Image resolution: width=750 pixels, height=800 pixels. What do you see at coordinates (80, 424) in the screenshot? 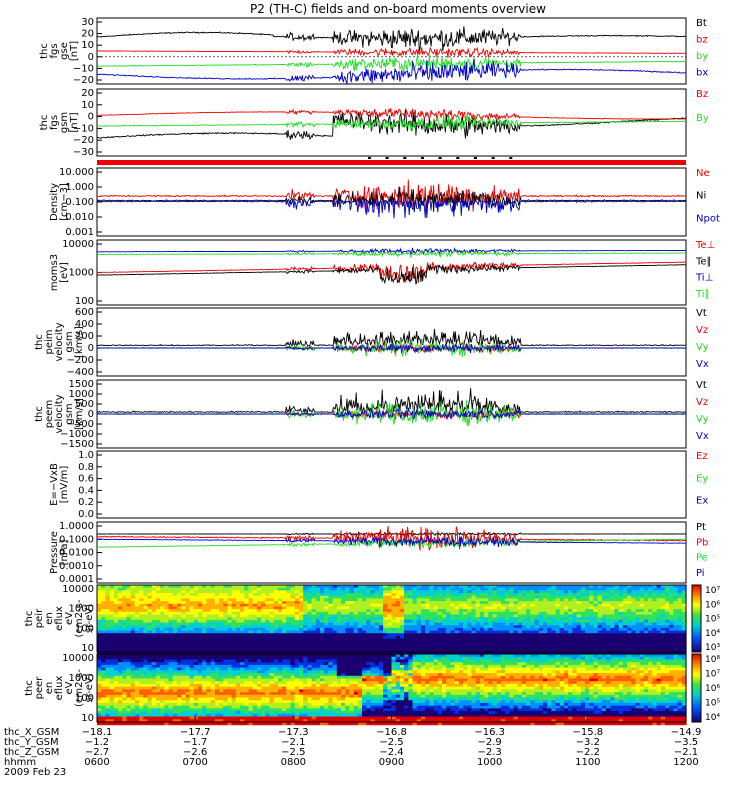
I see `ytick-label: −500` at bounding box center [80, 424].